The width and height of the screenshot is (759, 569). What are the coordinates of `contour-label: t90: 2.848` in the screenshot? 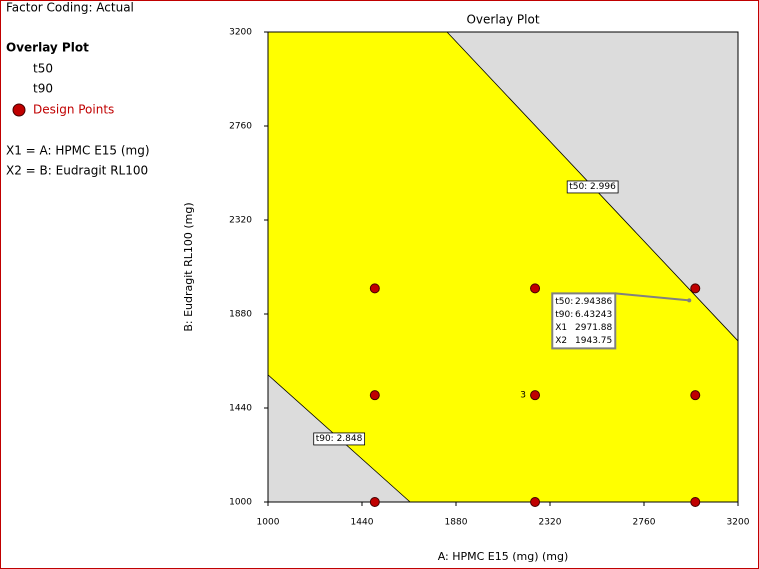 It's located at (339, 439).